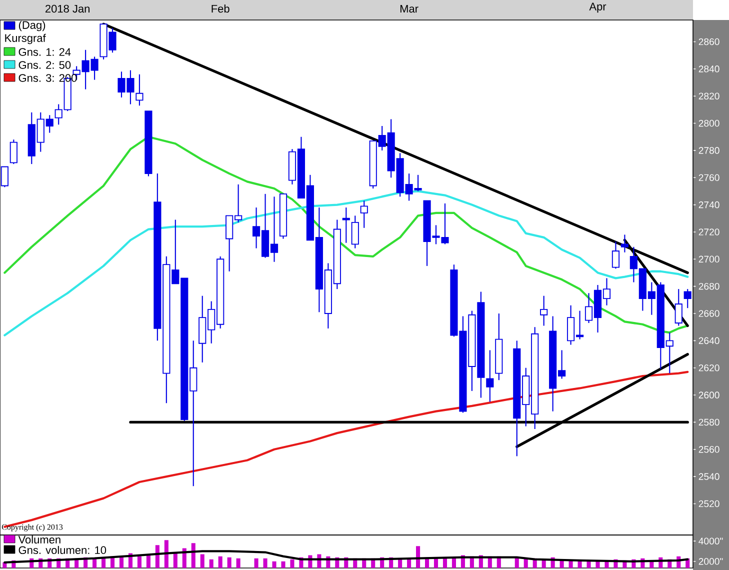 This screenshot has width=729, height=570. I want to click on y-tick-label: 2740, so click(709, 204).